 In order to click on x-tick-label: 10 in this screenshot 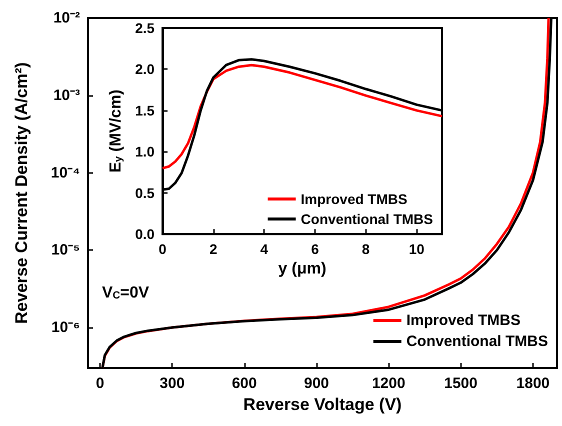, I will do `click(416, 249)`.